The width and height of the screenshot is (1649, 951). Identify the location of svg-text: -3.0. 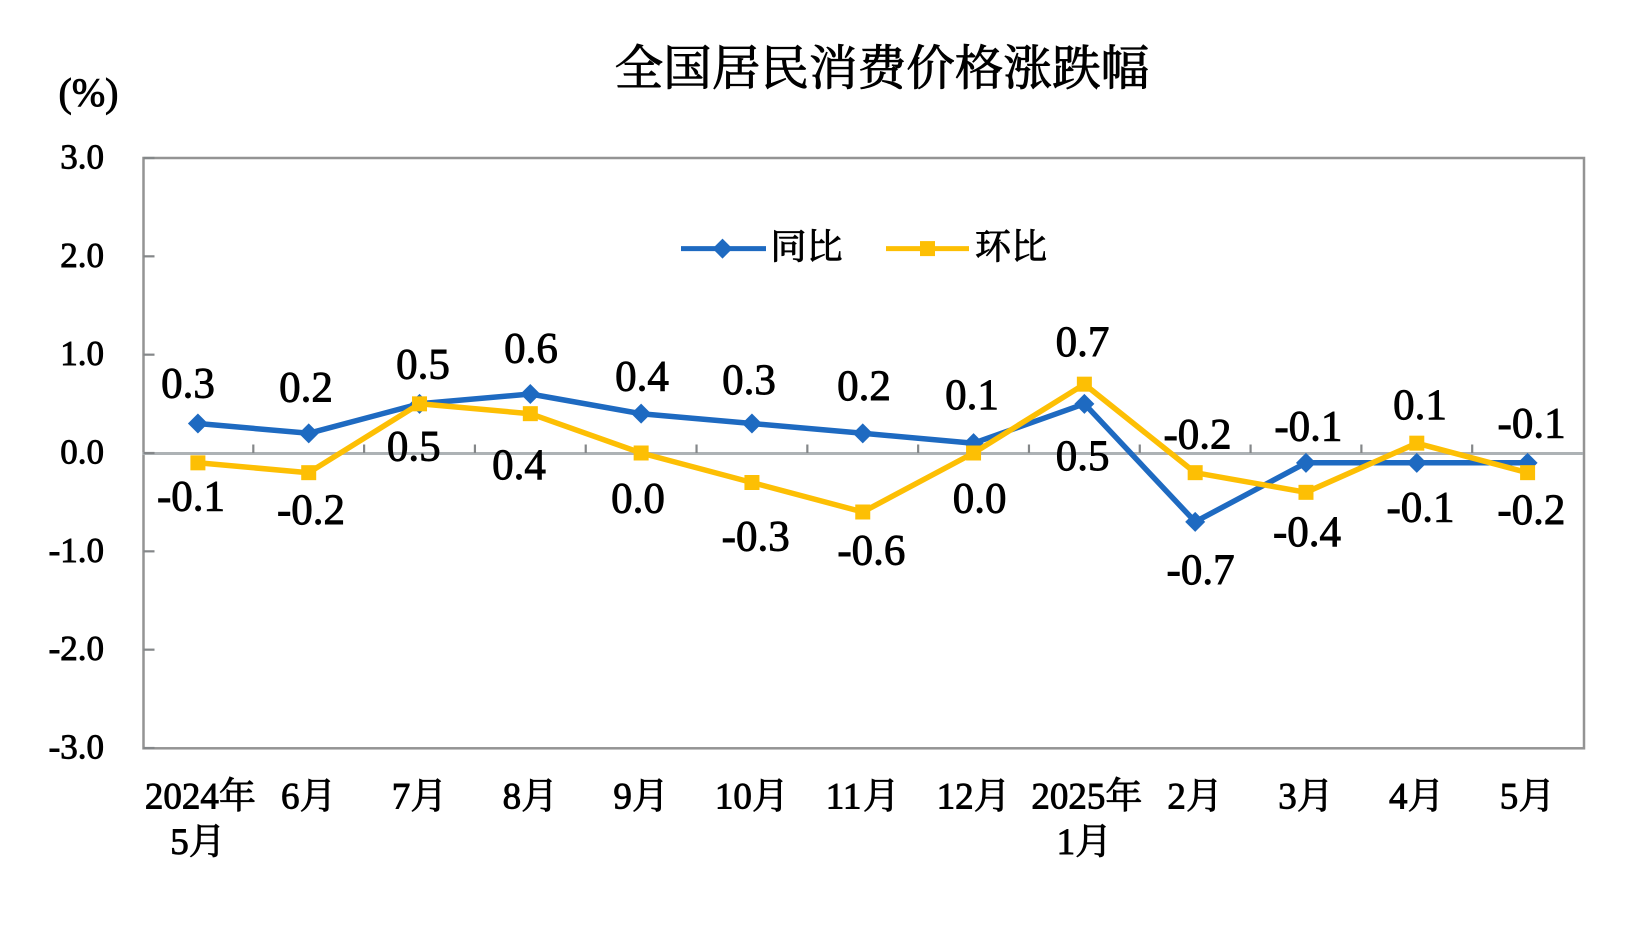
(76, 747).